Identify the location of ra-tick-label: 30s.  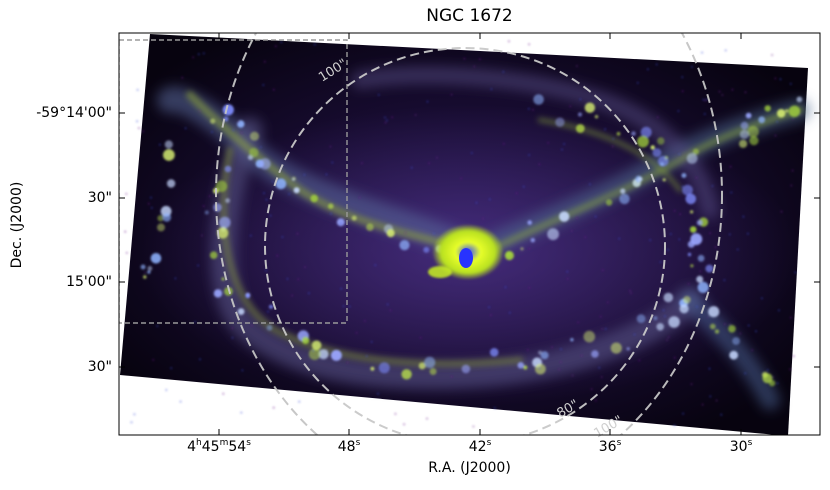
(741, 446).